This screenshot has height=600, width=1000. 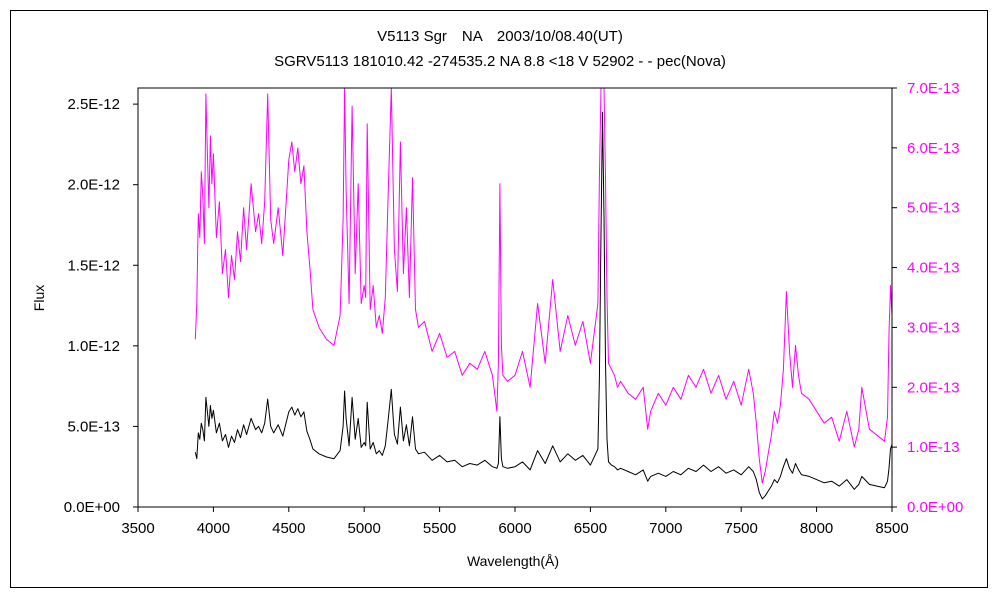 I want to click on y-right-tick-label: 7.0E-13, so click(x=933, y=88).